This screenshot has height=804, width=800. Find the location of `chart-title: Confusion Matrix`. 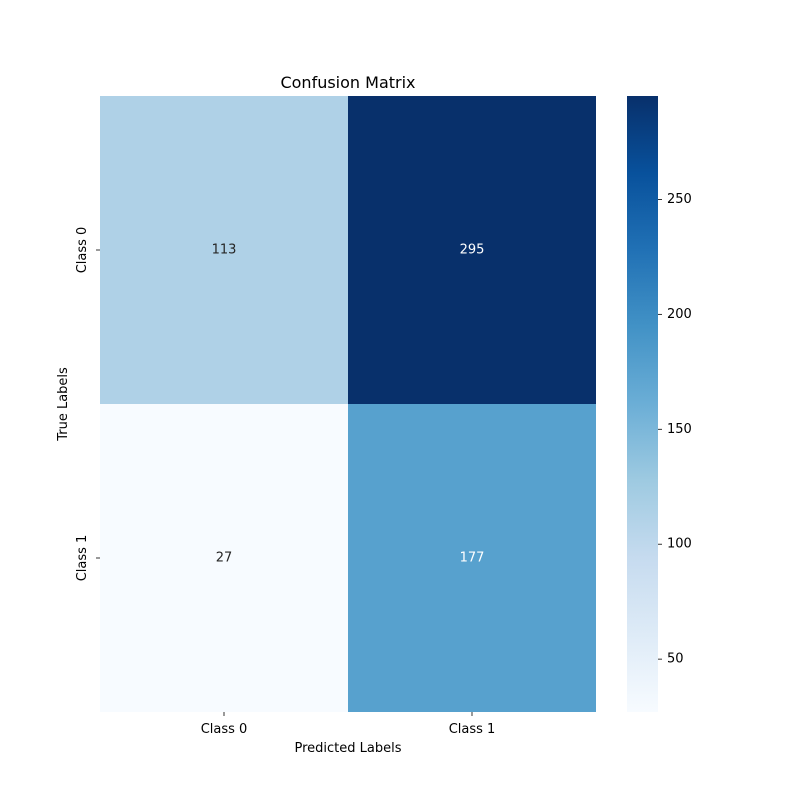

chart-title: Confusion Matrix is located at coordinates (347, 82).